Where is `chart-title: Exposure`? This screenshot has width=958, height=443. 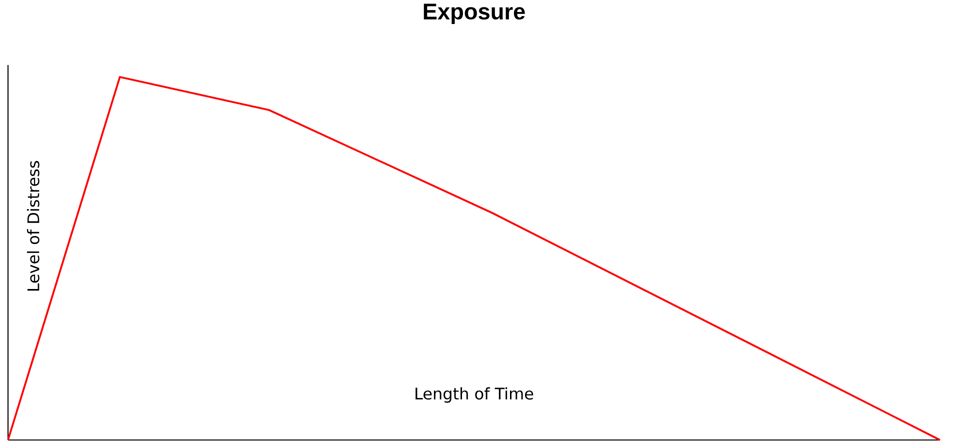
chart-title: Exposure is located at coordinates (474, 14).